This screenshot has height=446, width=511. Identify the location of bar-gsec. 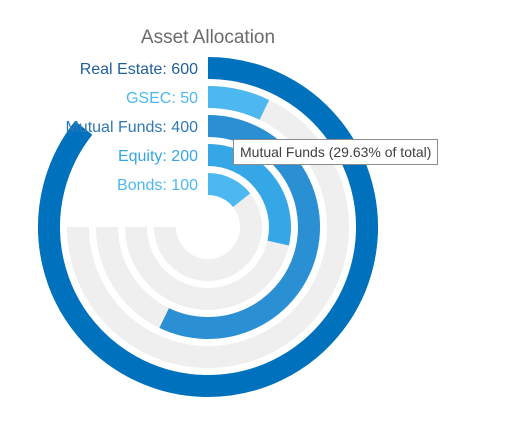
(238, 103).